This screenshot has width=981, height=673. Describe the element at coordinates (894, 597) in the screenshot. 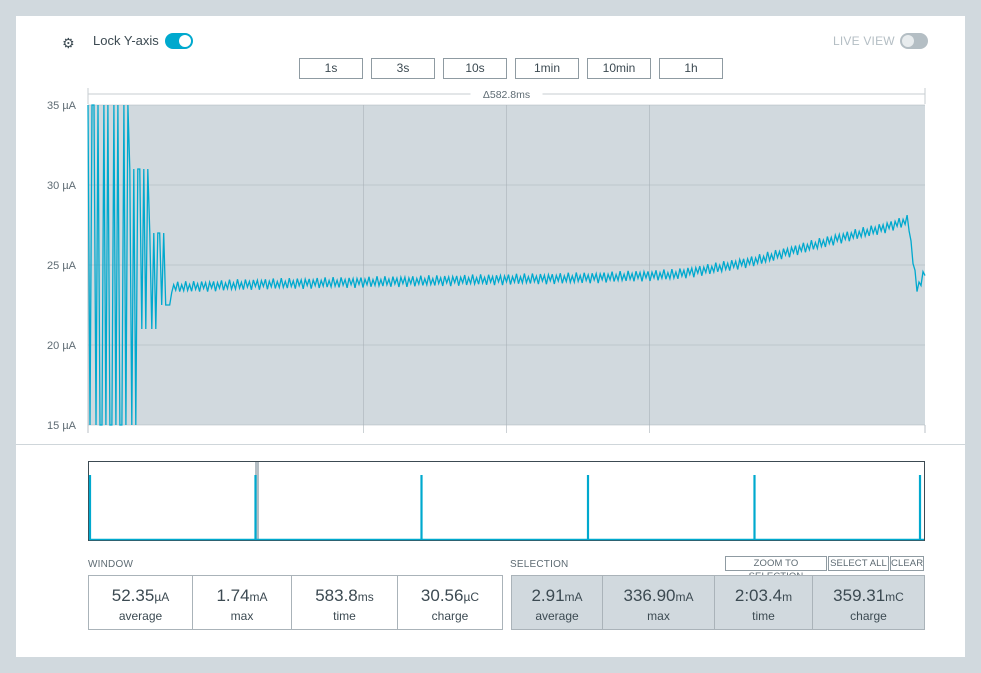

I see `stat-unit: mC` at that location.